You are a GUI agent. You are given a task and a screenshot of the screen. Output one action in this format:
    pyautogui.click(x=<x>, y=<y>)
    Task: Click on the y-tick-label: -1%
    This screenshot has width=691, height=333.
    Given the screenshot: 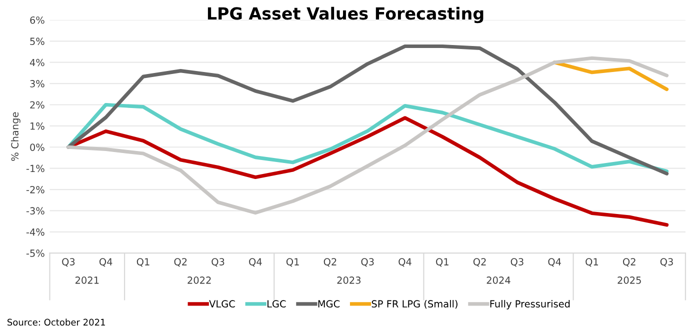 What is the action you would take?
    pyautogui.click(x=35, y=168)
    